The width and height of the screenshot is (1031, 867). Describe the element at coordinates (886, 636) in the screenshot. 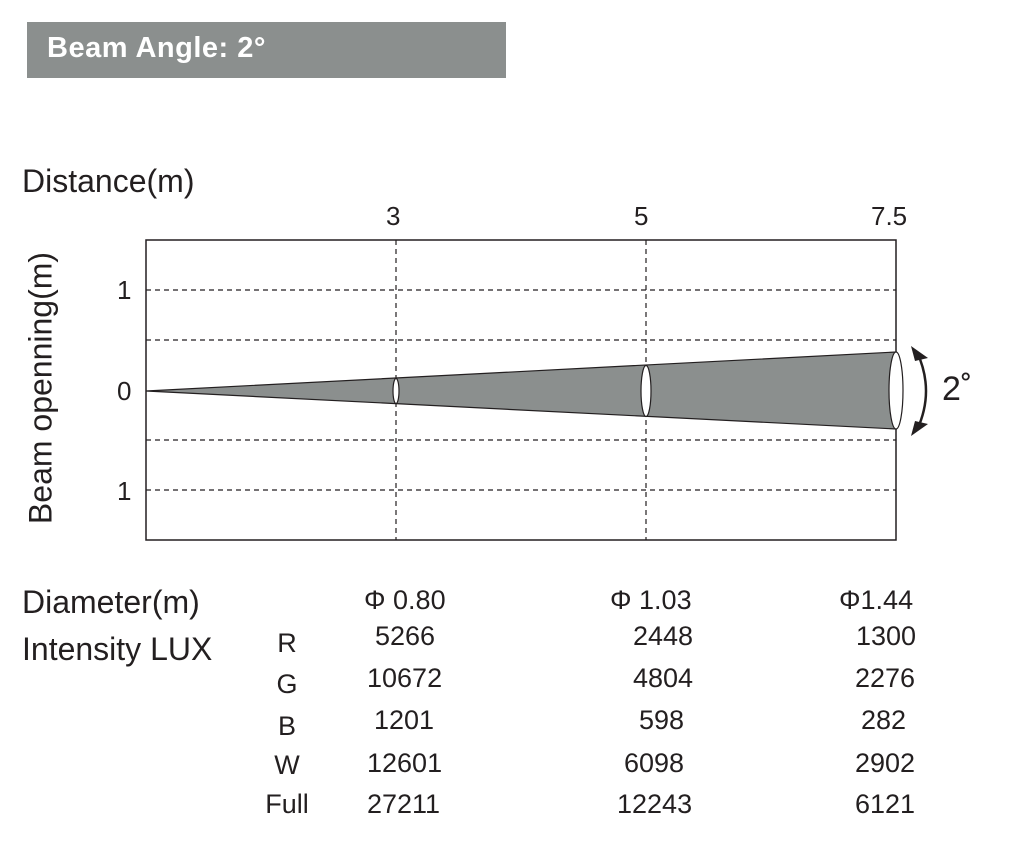

I see `cell-r-7-5m: 1300` at that location.